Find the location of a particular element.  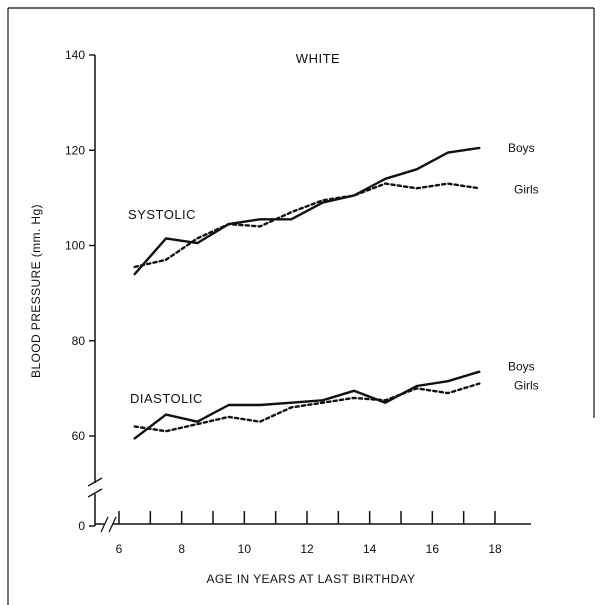

y-tick-label: 0 is located at coordinates (81, 526).